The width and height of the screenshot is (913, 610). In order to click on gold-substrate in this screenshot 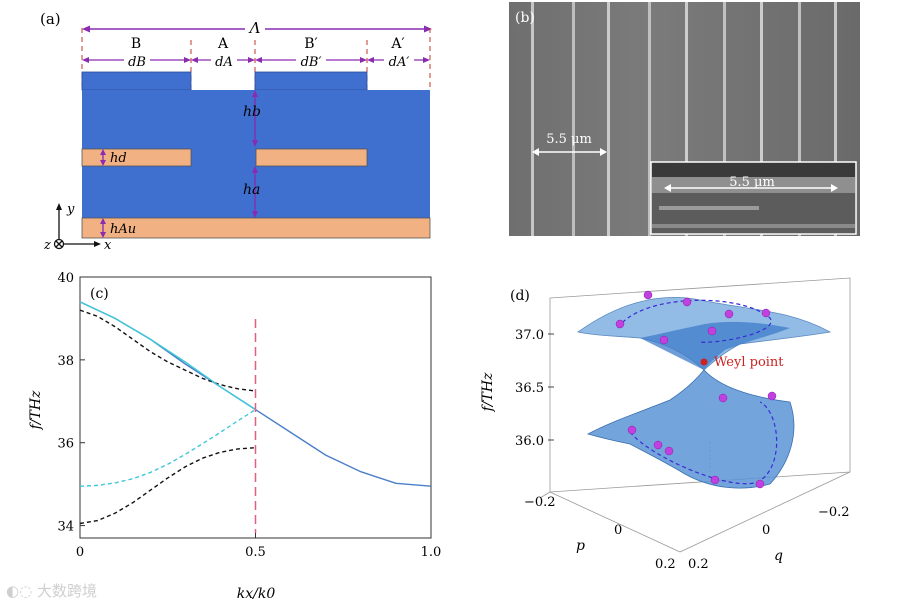, I will do `click(256, 228)`.